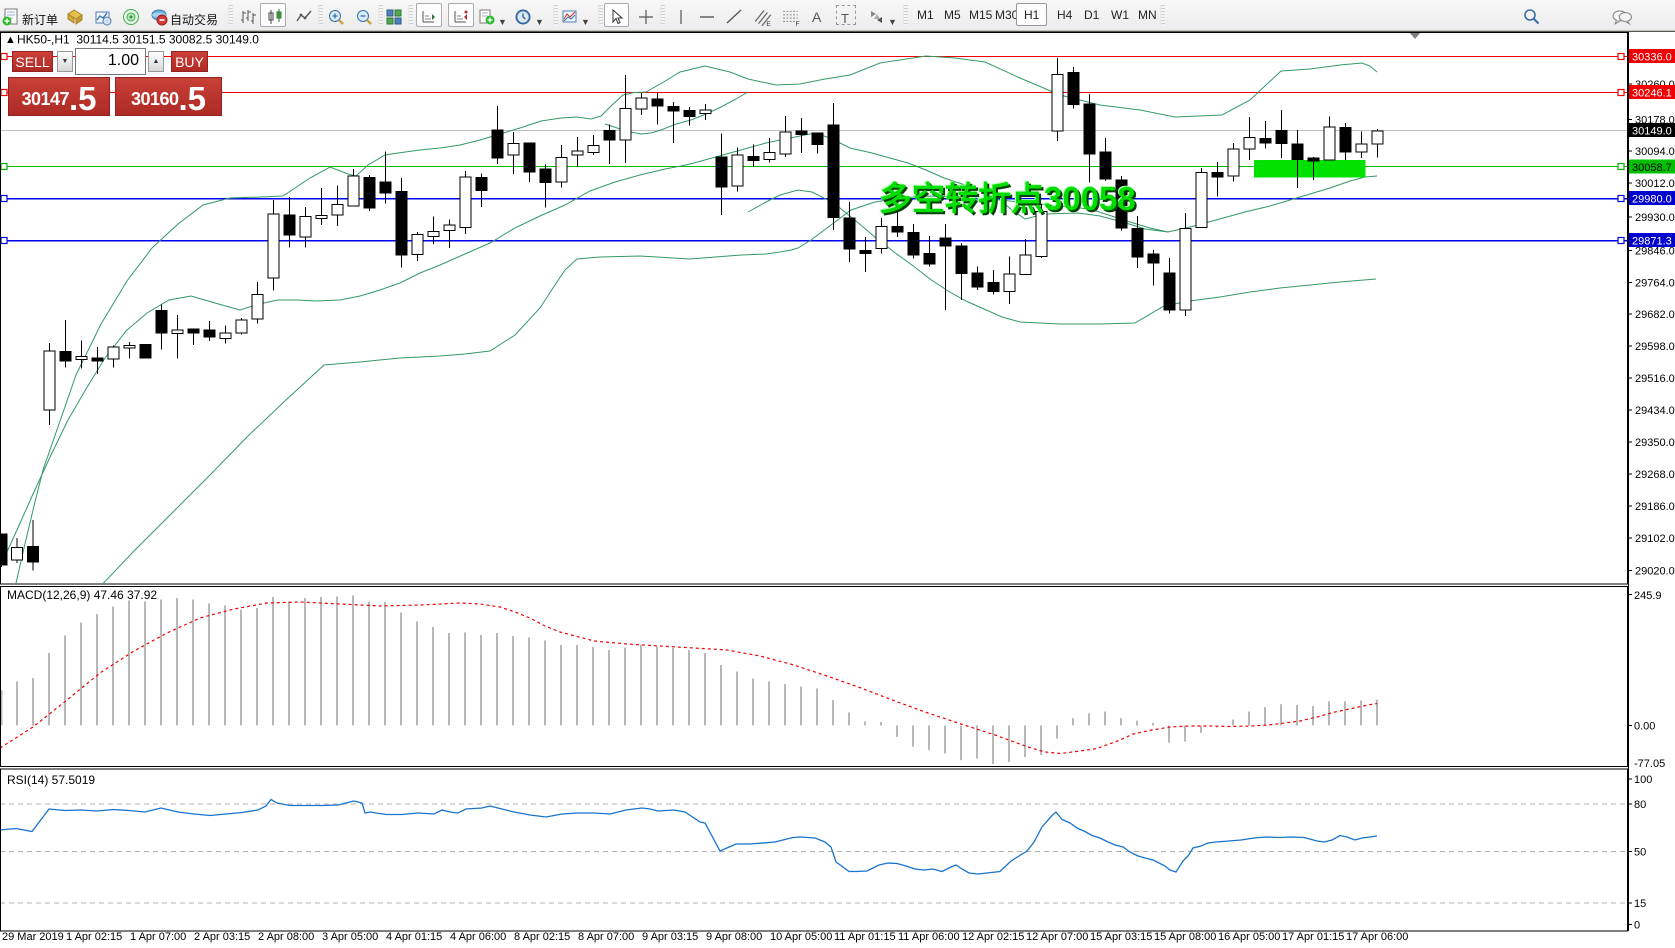 The width and height of the screenshot is (1675, 948). Describe the element at coordinates (350, 937) in the screenshot. I see `svg-text: 3 Apr 05:00` at that location.